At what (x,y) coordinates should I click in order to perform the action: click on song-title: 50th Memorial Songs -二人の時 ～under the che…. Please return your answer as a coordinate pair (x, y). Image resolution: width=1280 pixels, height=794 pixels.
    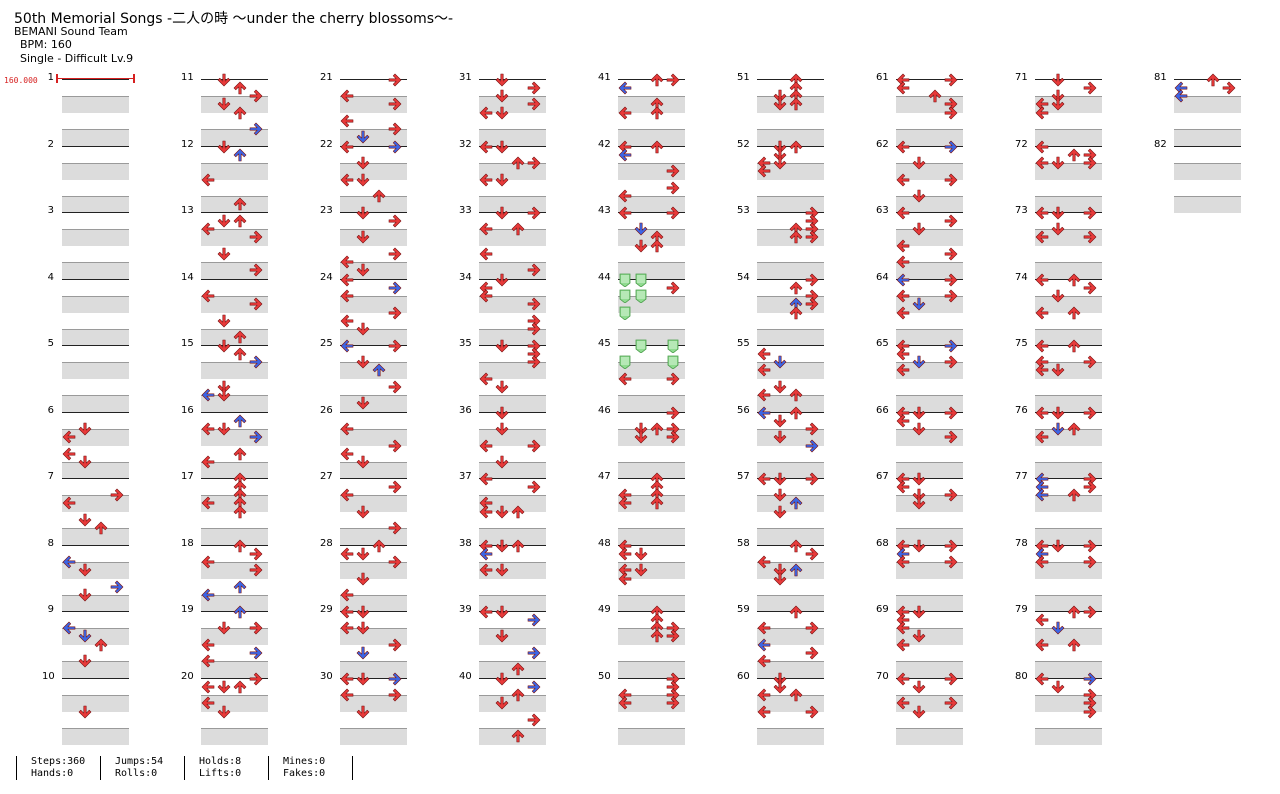
    Looking at the image, I should click on (234, 19).